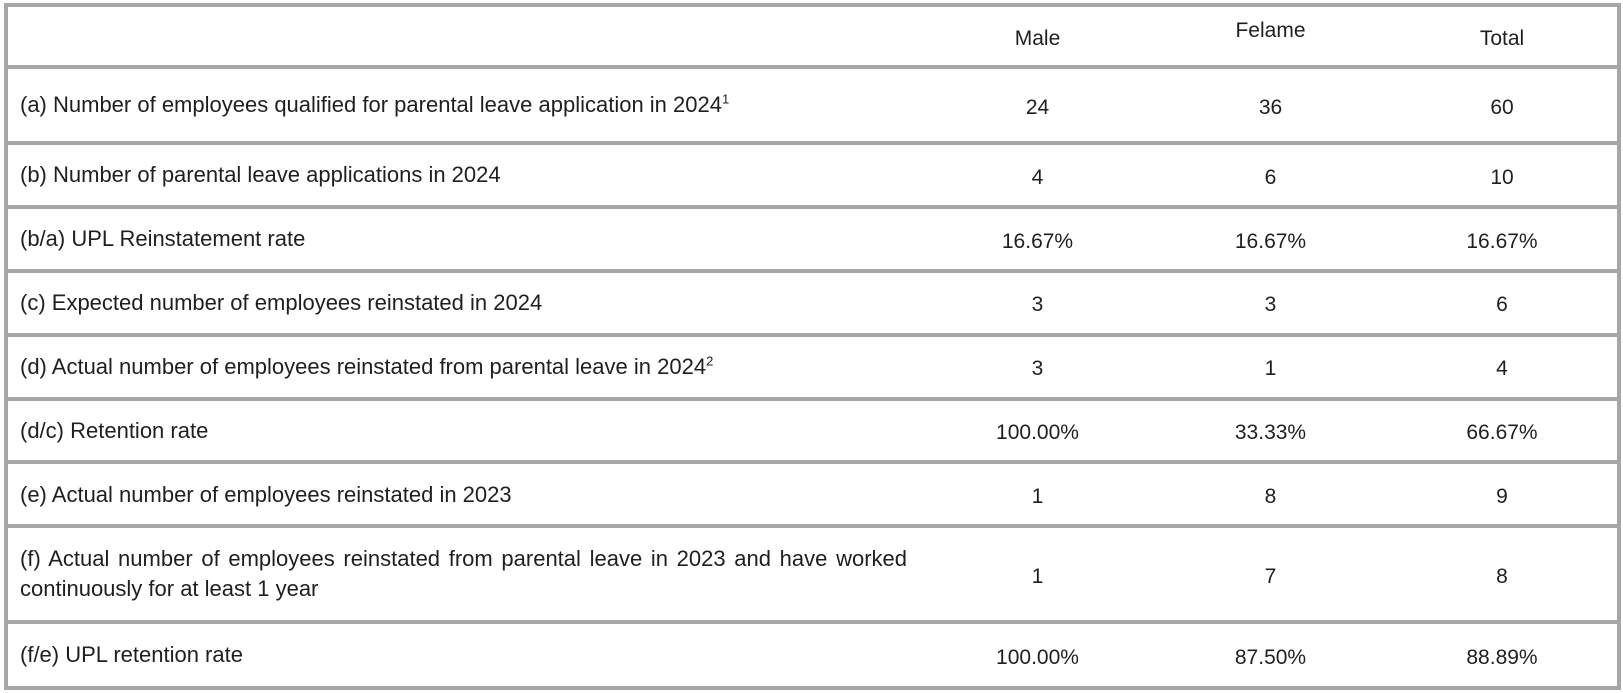 This screenshot has height=693, width=1623. I want to click on footnote-marker: 2, so click(710, 361).